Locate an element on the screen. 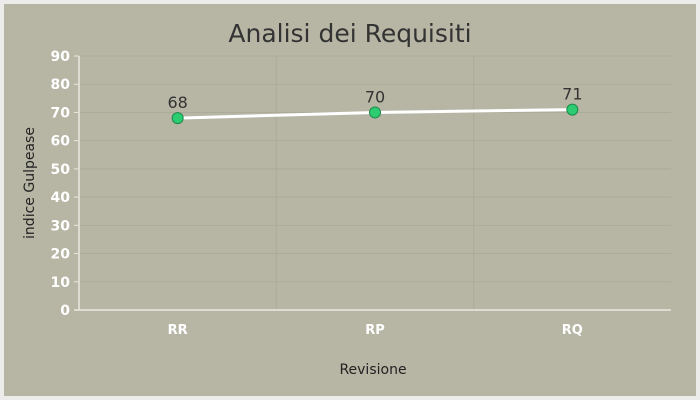  y-axis-label: indice Gulpease is located at coordinates (30, 183).